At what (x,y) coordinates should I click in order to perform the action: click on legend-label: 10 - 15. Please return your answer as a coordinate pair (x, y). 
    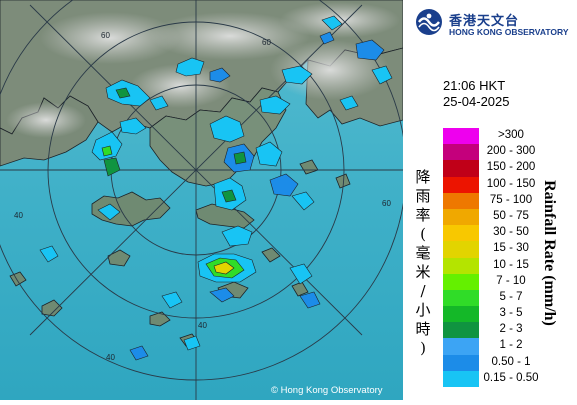
    Looking at the image, I should click on (511, 264).